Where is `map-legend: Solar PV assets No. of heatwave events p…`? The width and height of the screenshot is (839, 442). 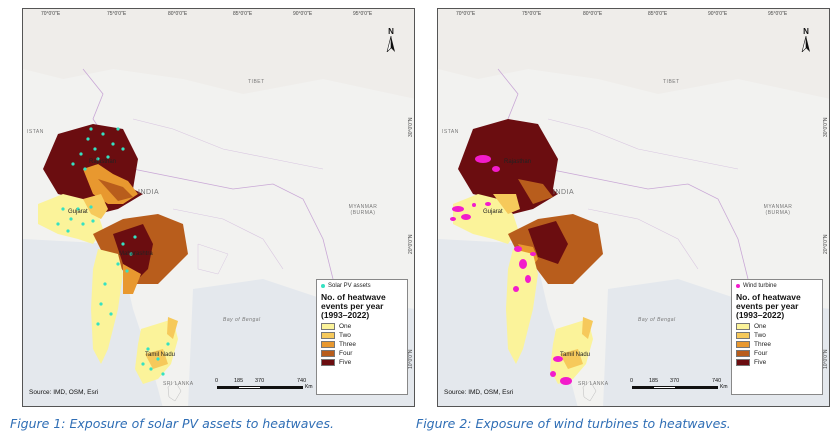 map-legend: Solar PV assets No. of heatwave events p… is located at coordinates (362, 337).